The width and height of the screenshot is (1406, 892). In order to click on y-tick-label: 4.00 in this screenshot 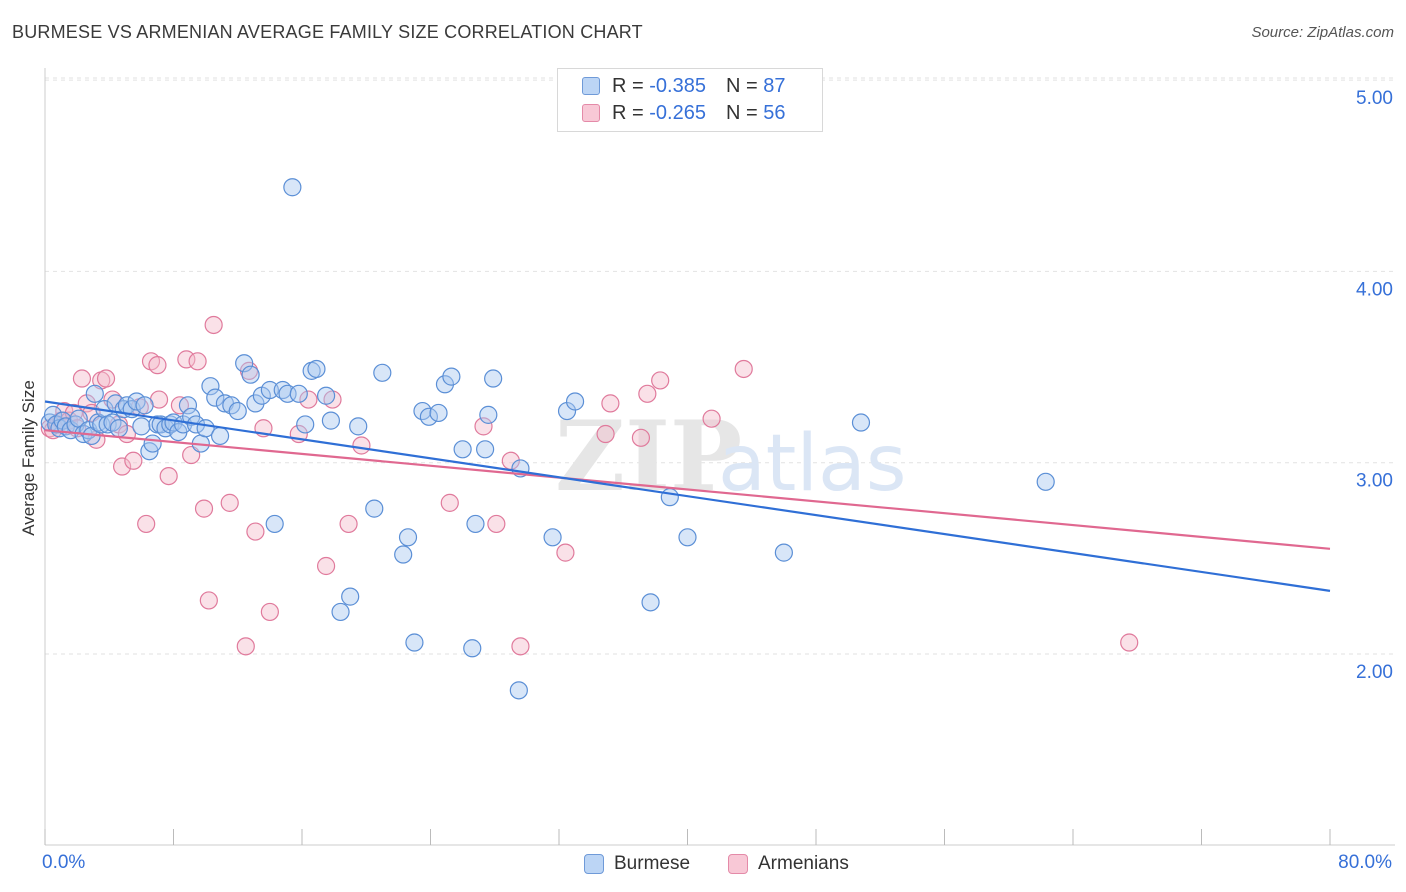, I will do `click(1374, 289)`.